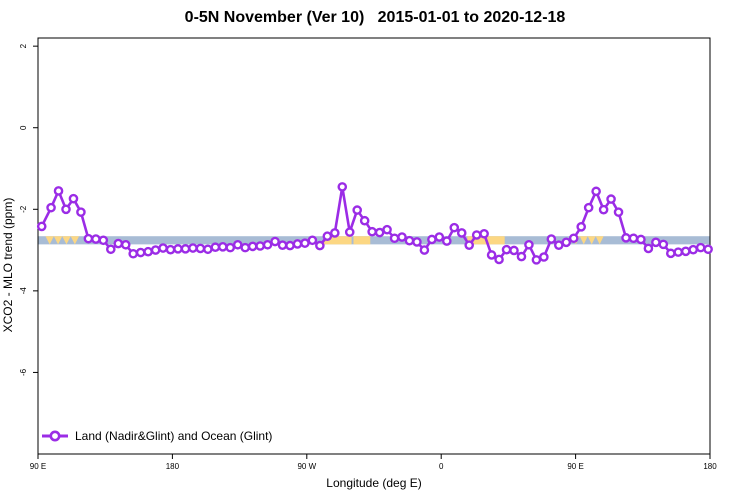 The width and height of the screenshot is (750, 500). What do you see at coordinates (23, 127) in the screenshot?
I see `y-tick-label: 0` at bounding box center [23, 127].